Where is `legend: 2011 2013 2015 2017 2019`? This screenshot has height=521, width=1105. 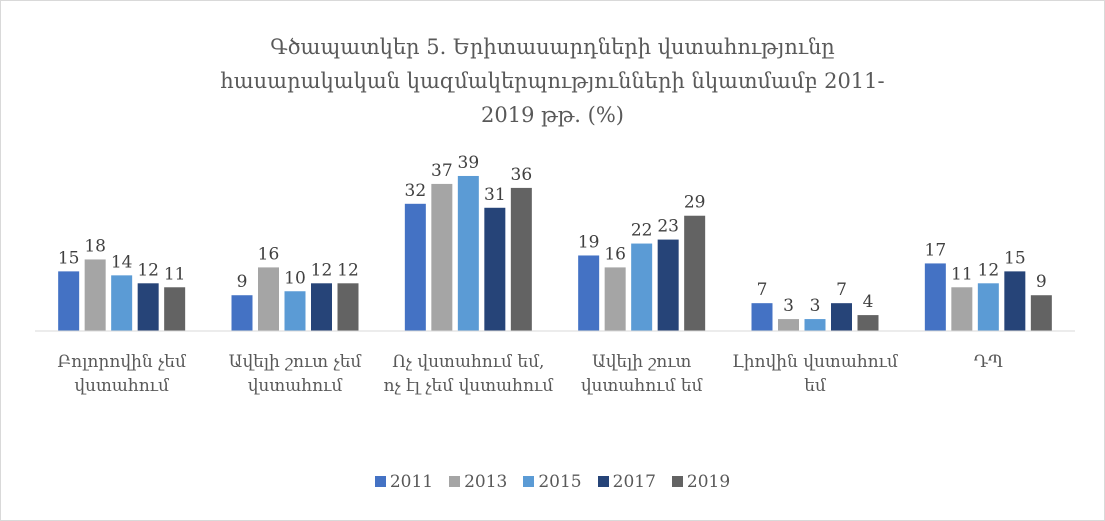
legend: 2011 2013 2015 2017 2019 is located at coordinates (552, 482).